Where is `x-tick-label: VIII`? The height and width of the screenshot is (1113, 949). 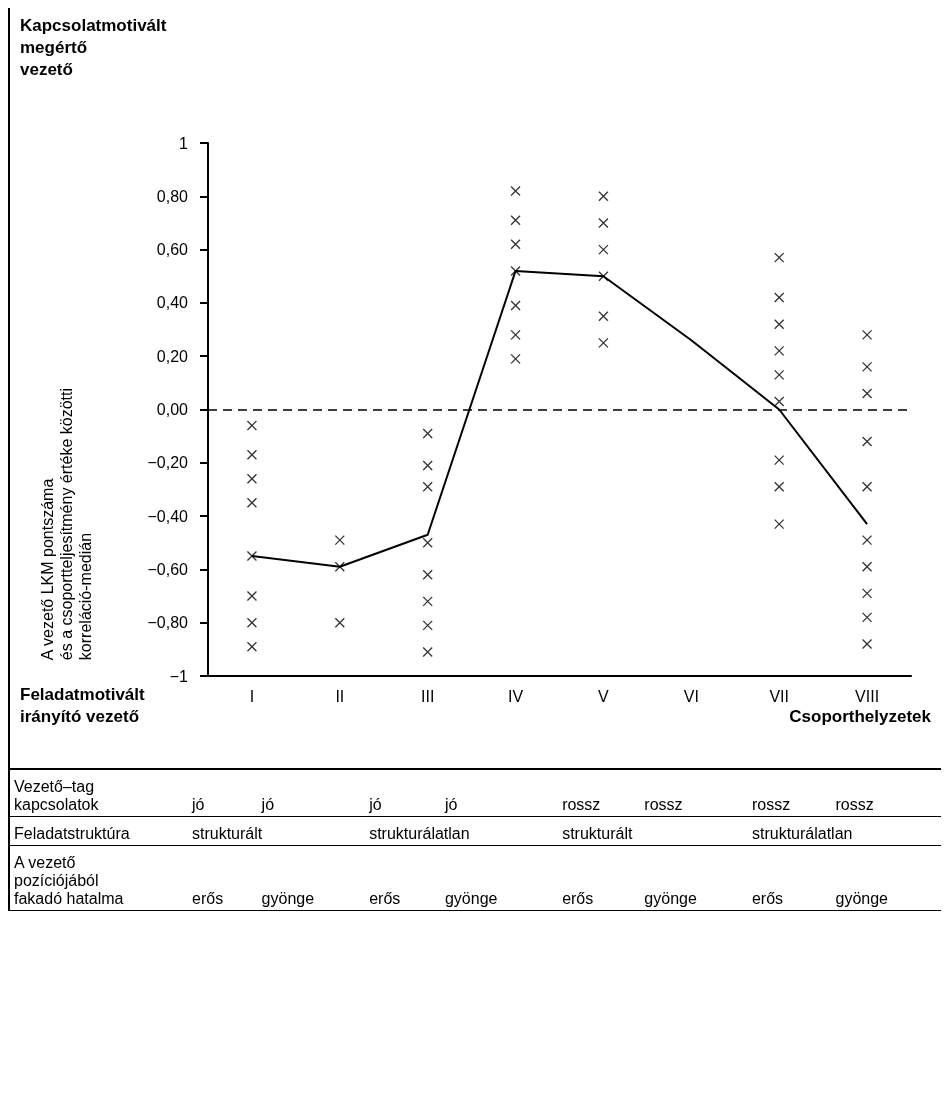 x-tick-label: VIII is located at coordinates (867, 696).